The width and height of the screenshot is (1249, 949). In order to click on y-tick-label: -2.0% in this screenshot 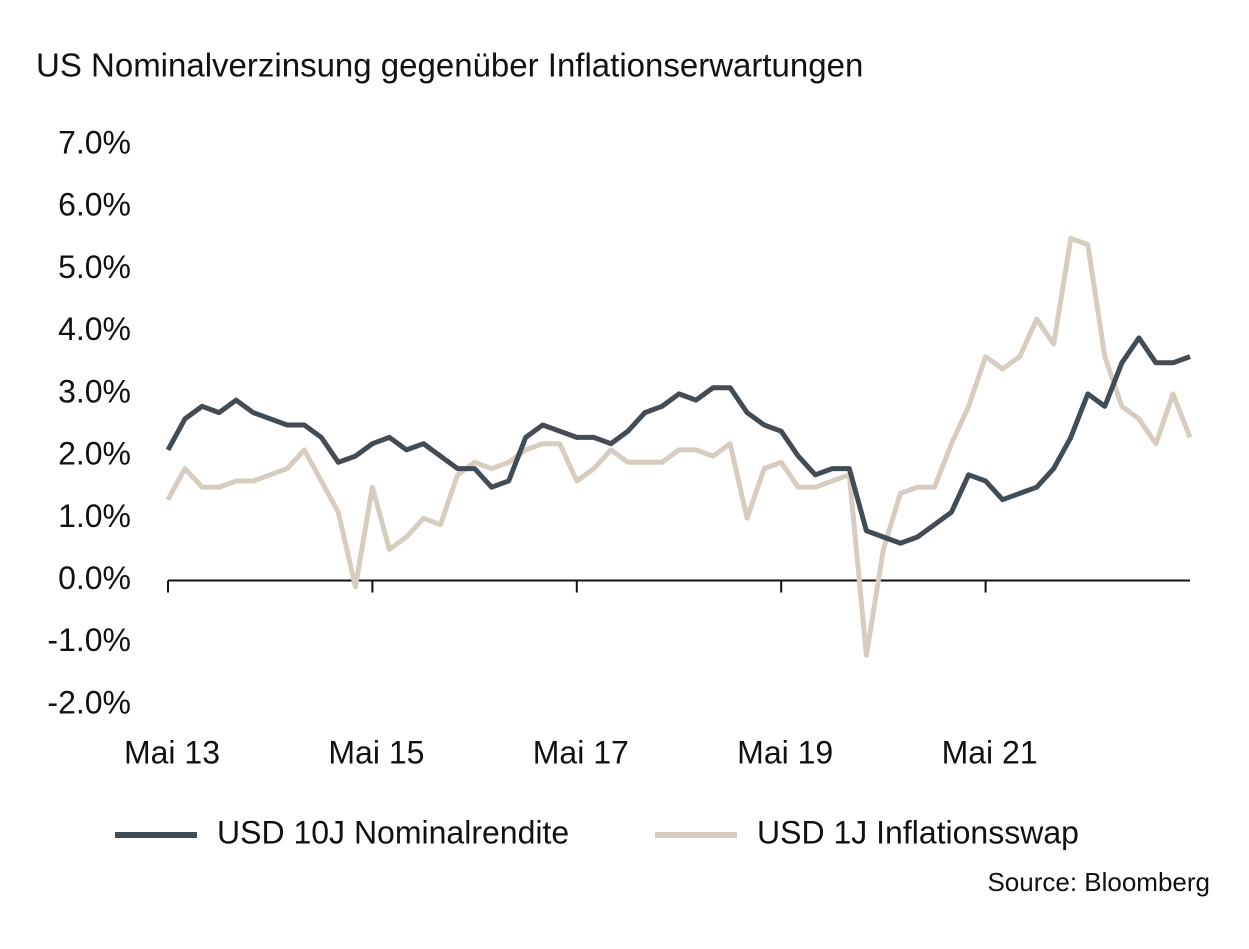, I will do `click(89, 702)`.